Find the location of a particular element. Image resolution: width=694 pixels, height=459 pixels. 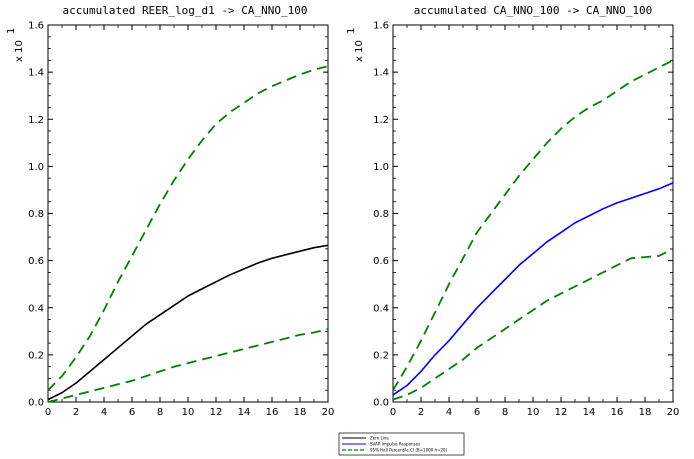

left-y-tick-label: 1.6 is located at coordinates (36, 26).